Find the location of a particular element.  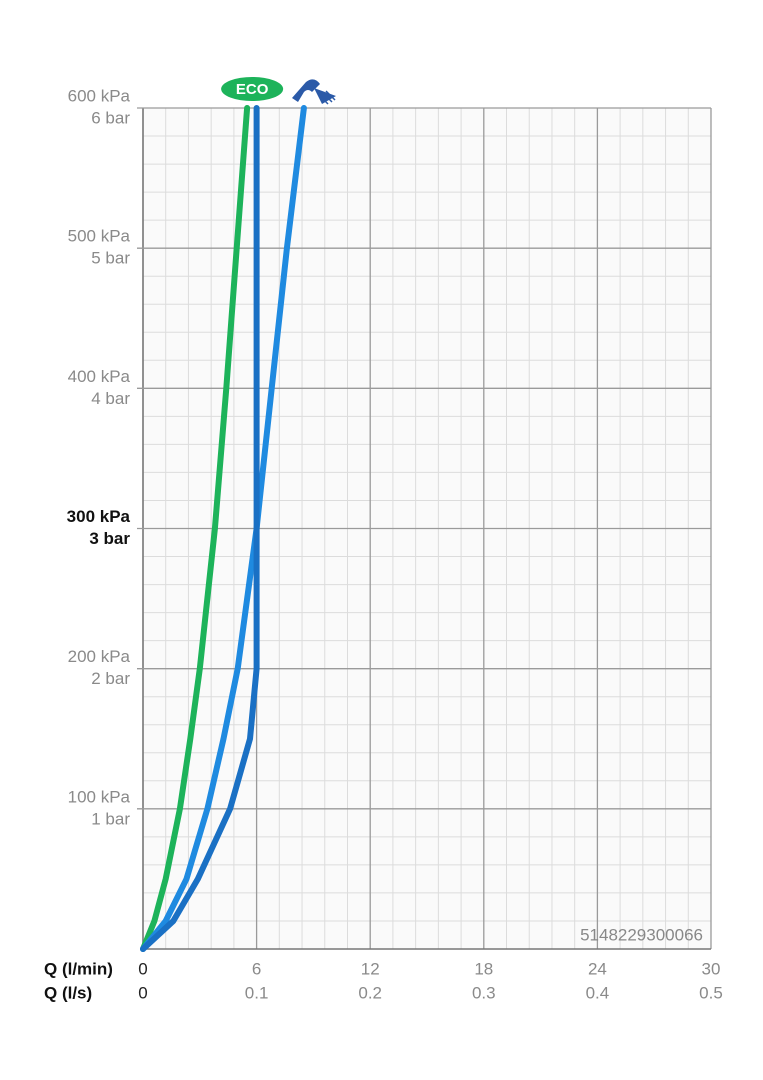

x2-tick-label: 0.5 is located at coordinates (711, 992).